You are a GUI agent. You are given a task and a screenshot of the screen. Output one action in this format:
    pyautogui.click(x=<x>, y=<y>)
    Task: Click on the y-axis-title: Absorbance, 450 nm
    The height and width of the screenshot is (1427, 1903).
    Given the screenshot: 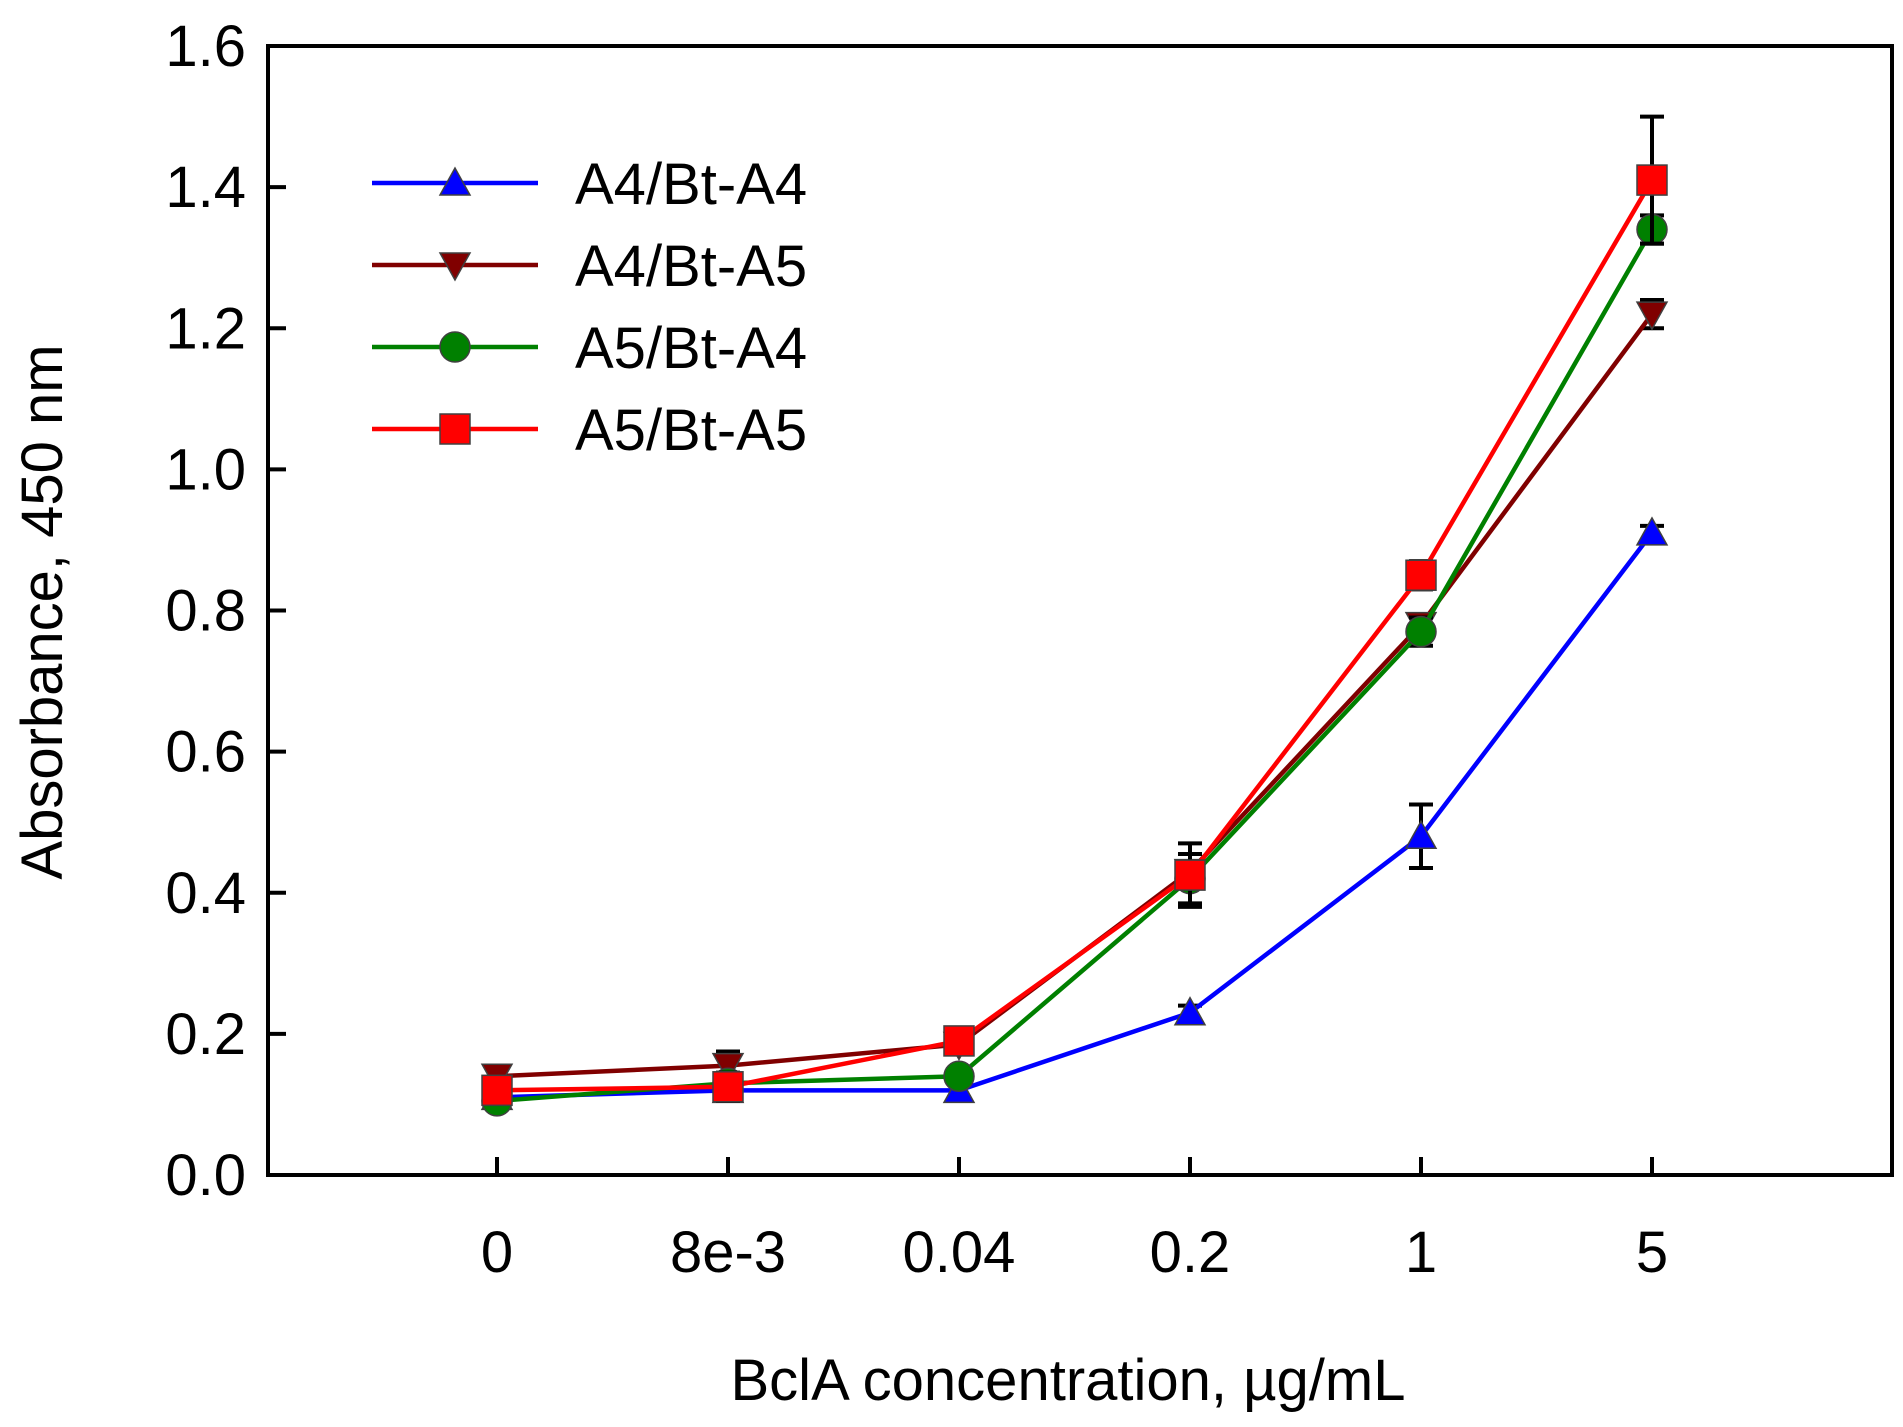 What is the action you would take?
    pyautogui.click(x=42, y=611)
    